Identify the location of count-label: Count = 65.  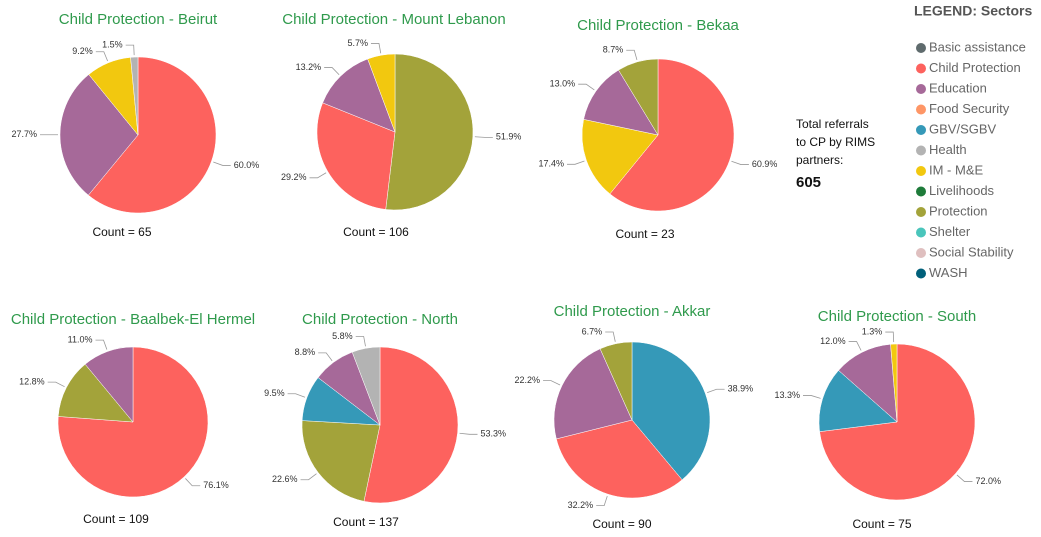
(121, 232).